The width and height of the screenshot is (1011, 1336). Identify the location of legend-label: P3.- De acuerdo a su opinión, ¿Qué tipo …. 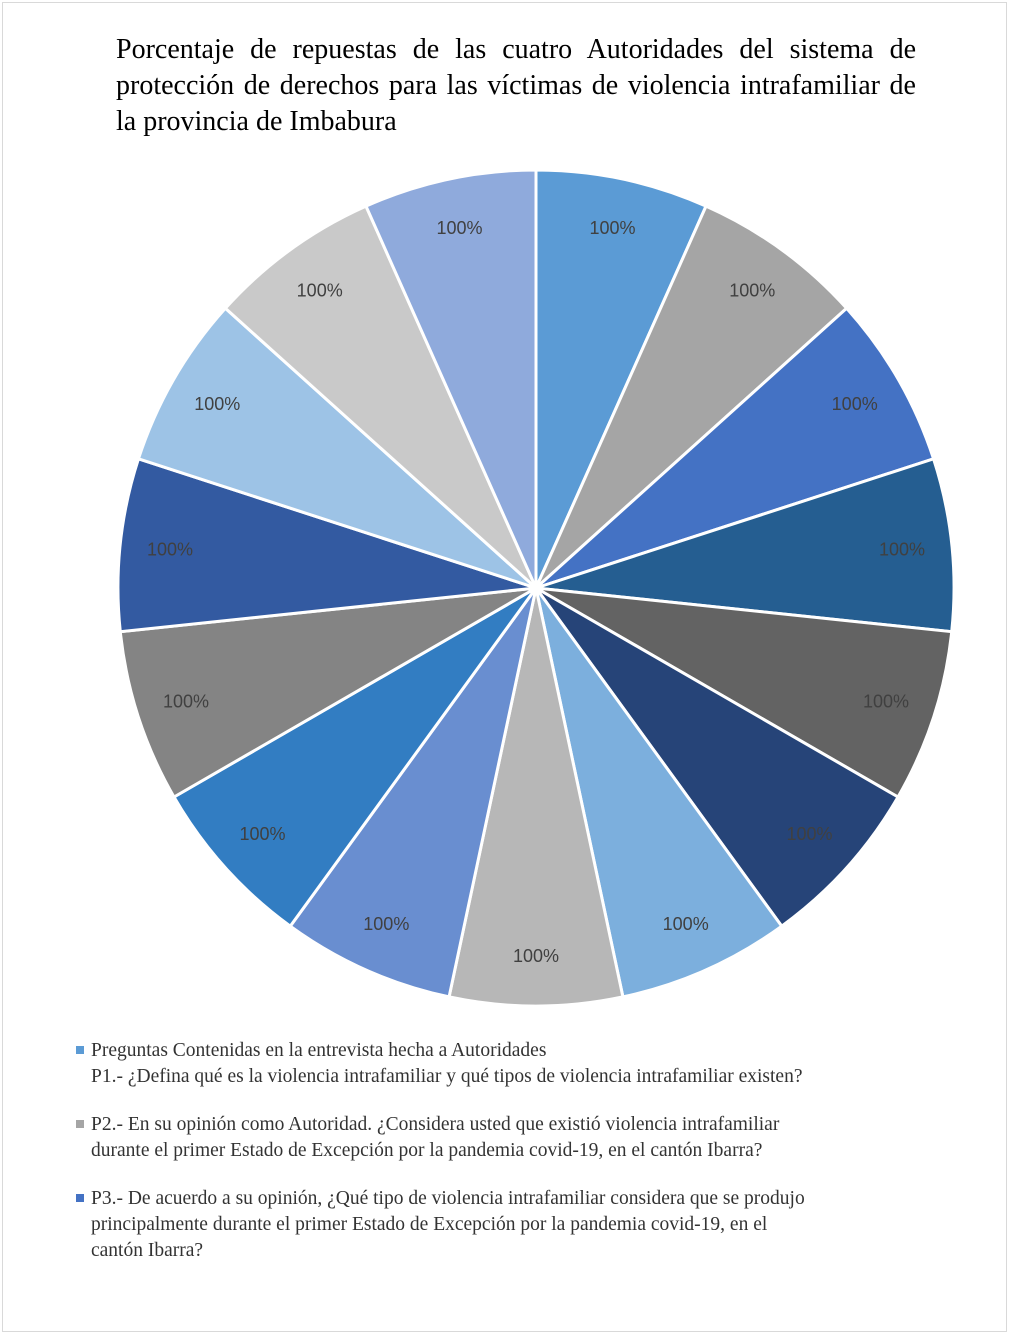
(448, 1224).